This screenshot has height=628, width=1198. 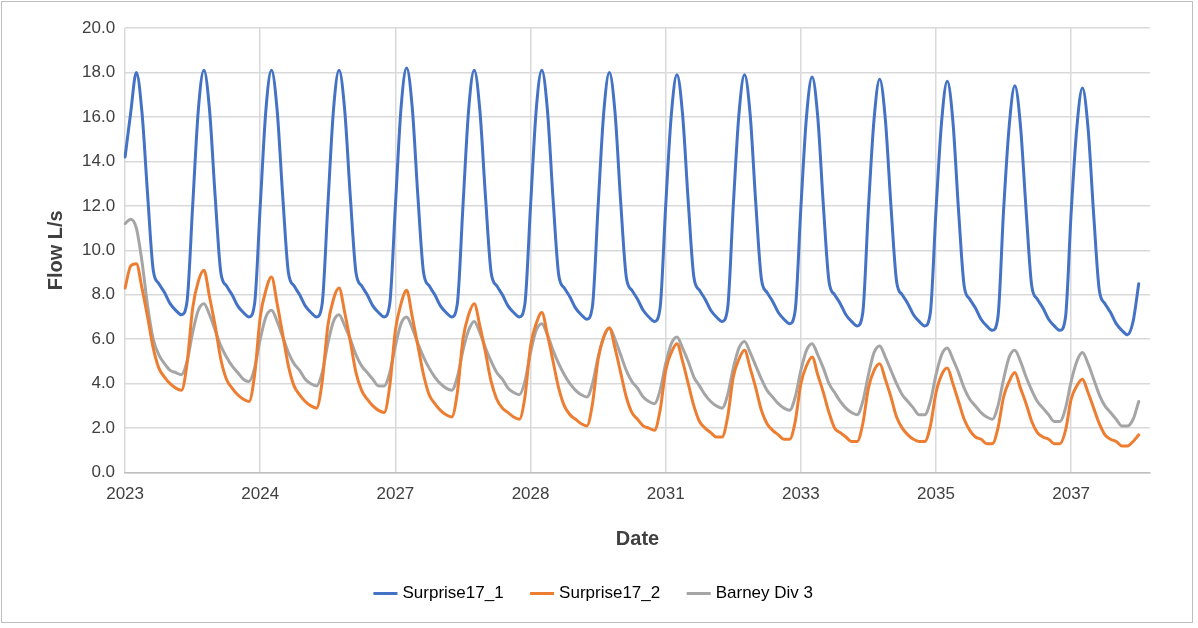 What do you see at coordinates (936, 494) in the screenshot?
I see `x-tick-label: 2035` at bounding box center [936, 494].